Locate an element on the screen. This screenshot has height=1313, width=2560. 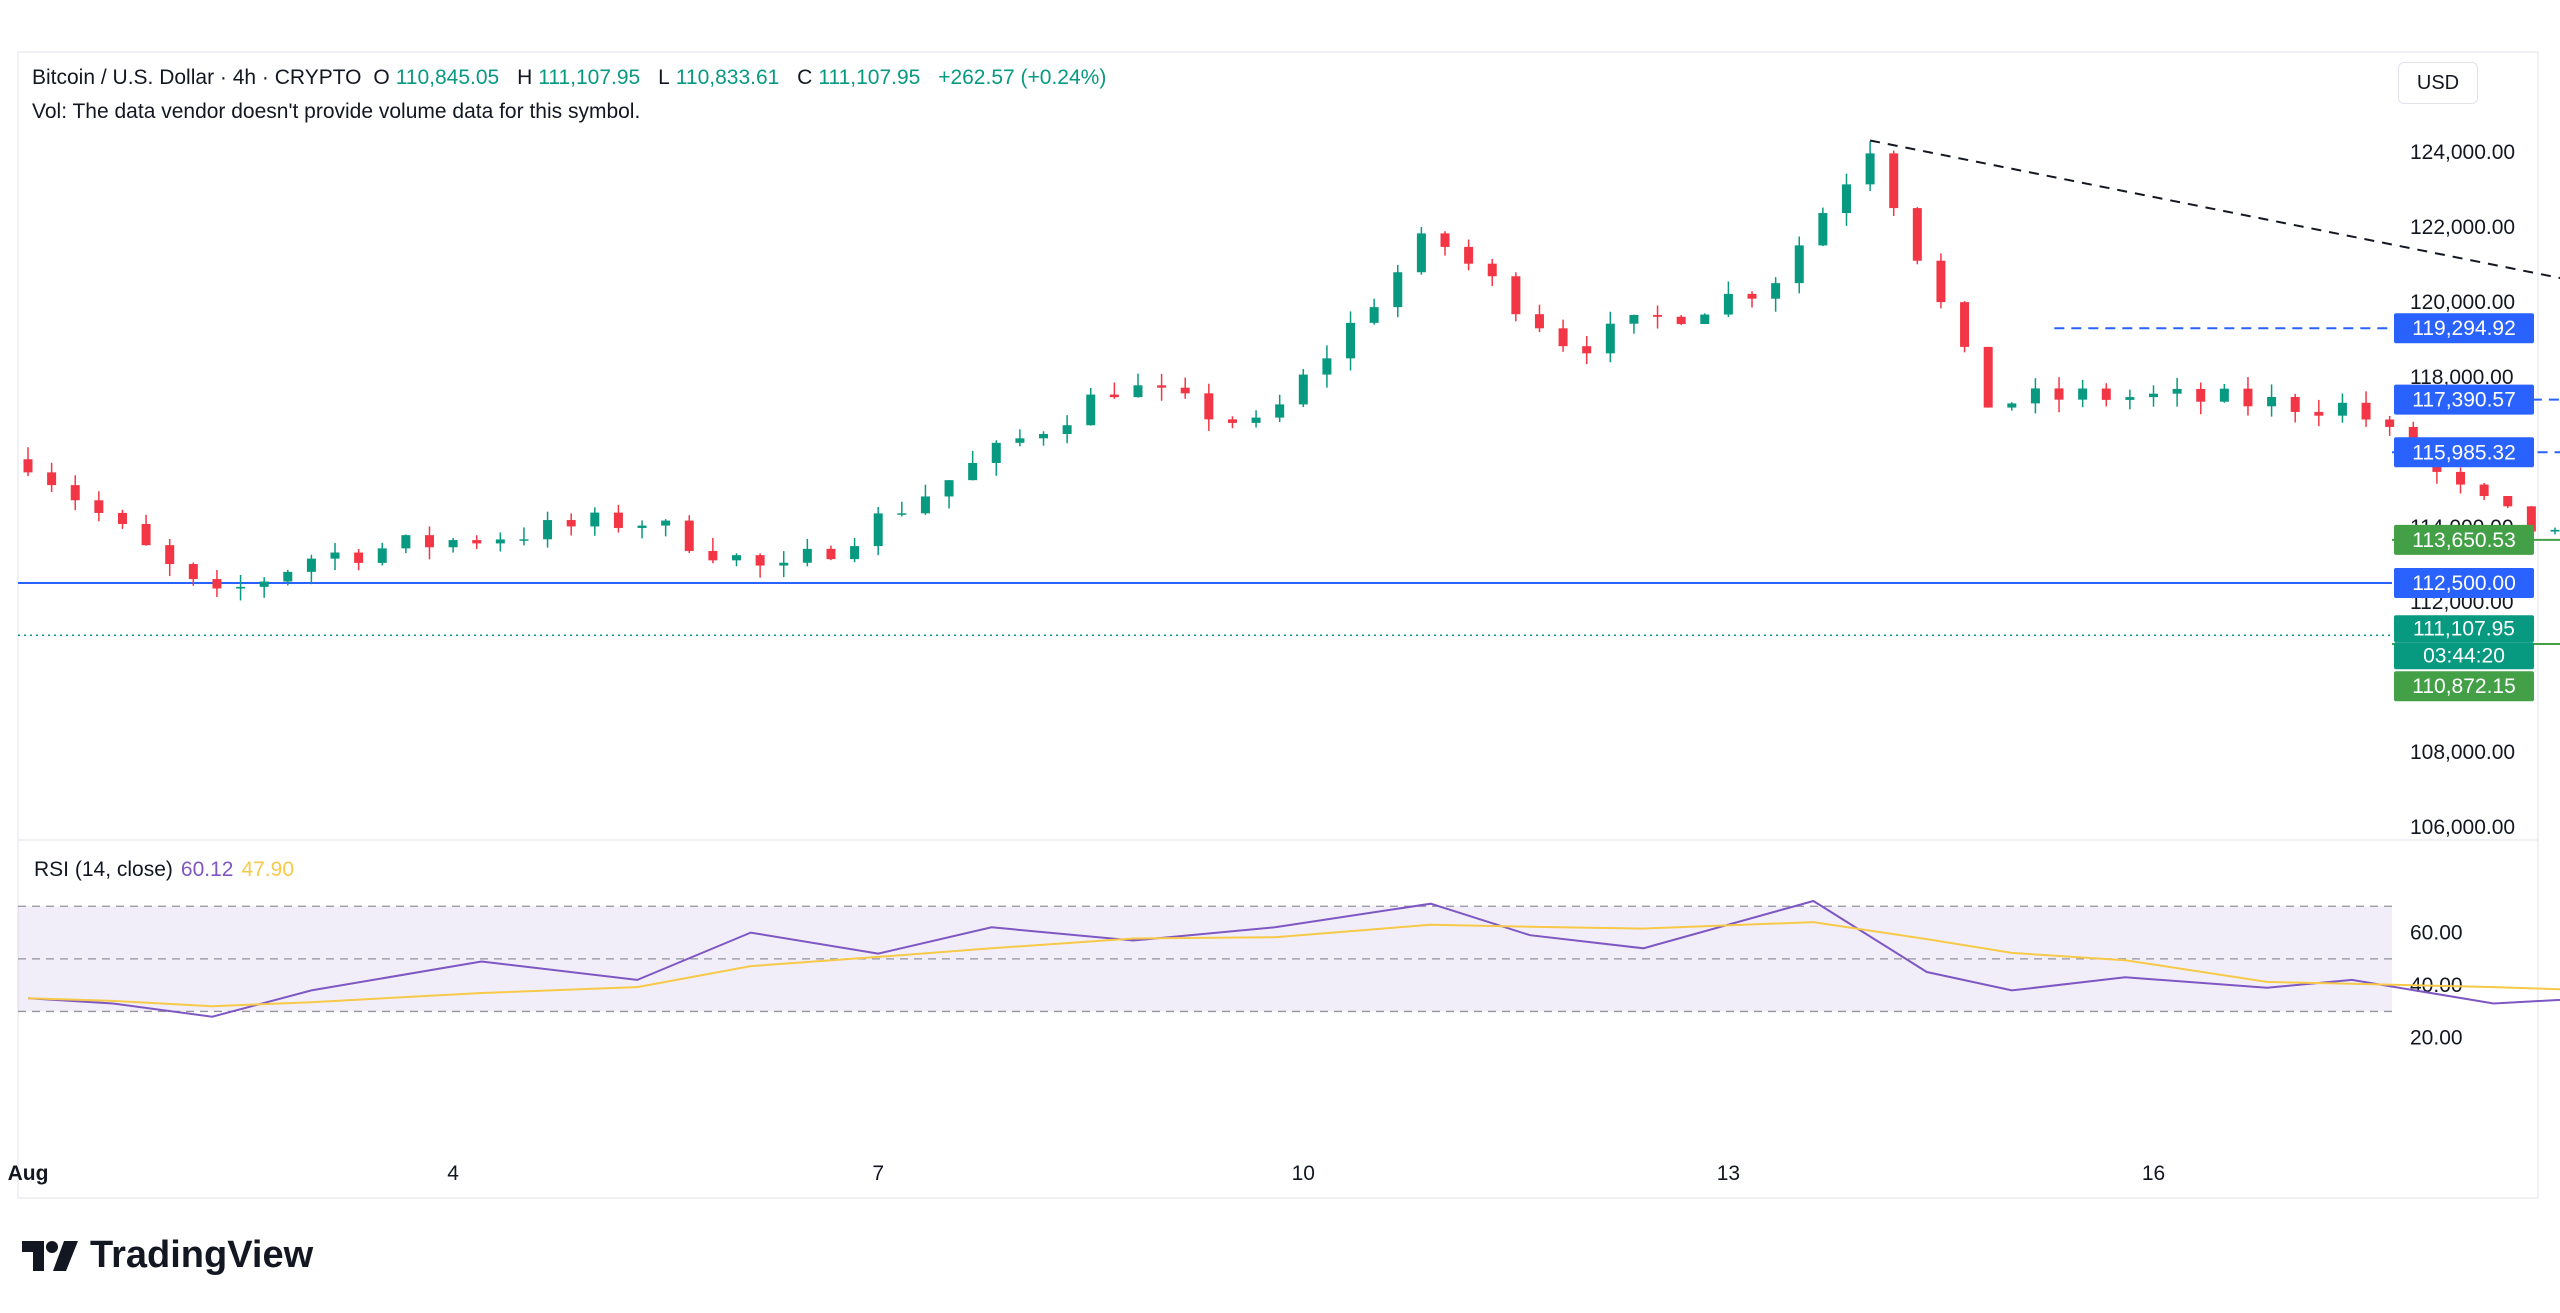
x-tick-label: 4 is located at coordinates (453, 1173).